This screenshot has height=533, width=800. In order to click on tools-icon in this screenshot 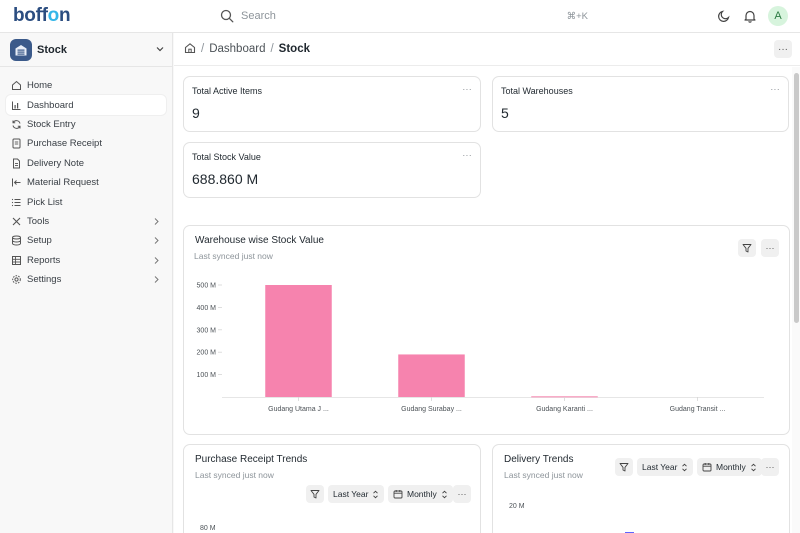, I will do `click(16, 221)`.